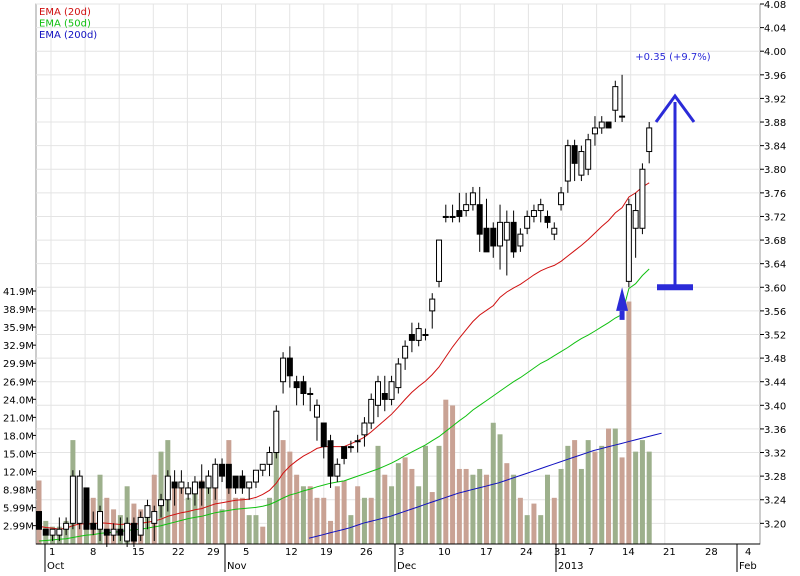 The image size is (800, 576). Describe the element at coordinates (366, 552) in the screenshot. I see `date-tick-label: 26` at that location.